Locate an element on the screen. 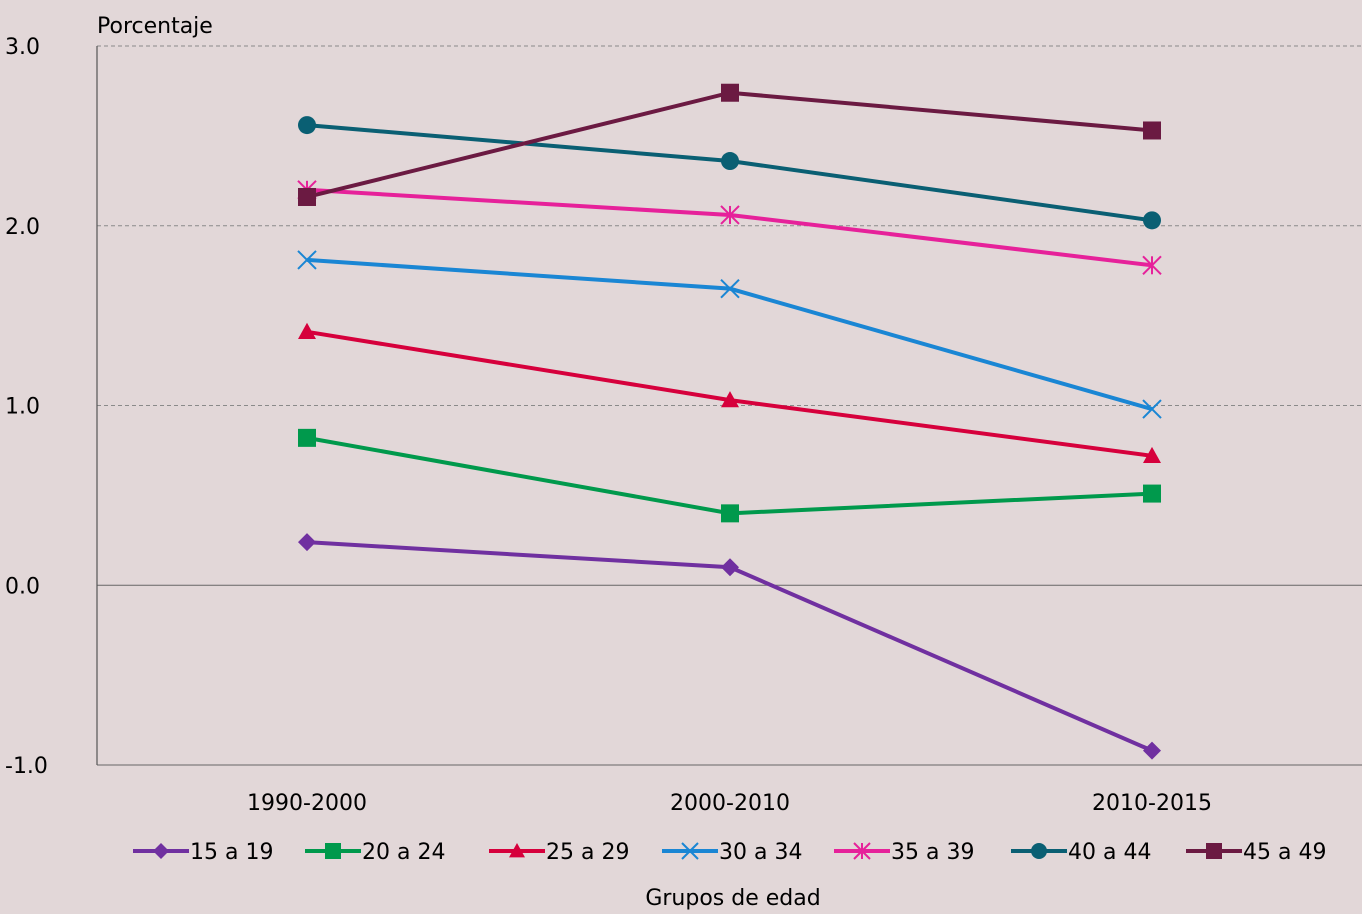  y-tick-label: -1.0 is located at coordinates (26, 766).